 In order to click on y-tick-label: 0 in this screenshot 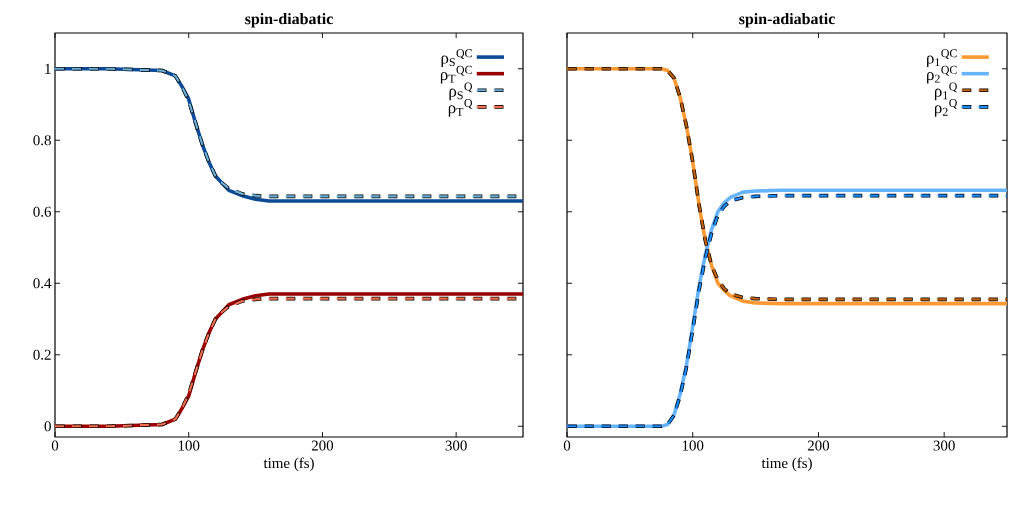, I will do `click(47, 426)`.